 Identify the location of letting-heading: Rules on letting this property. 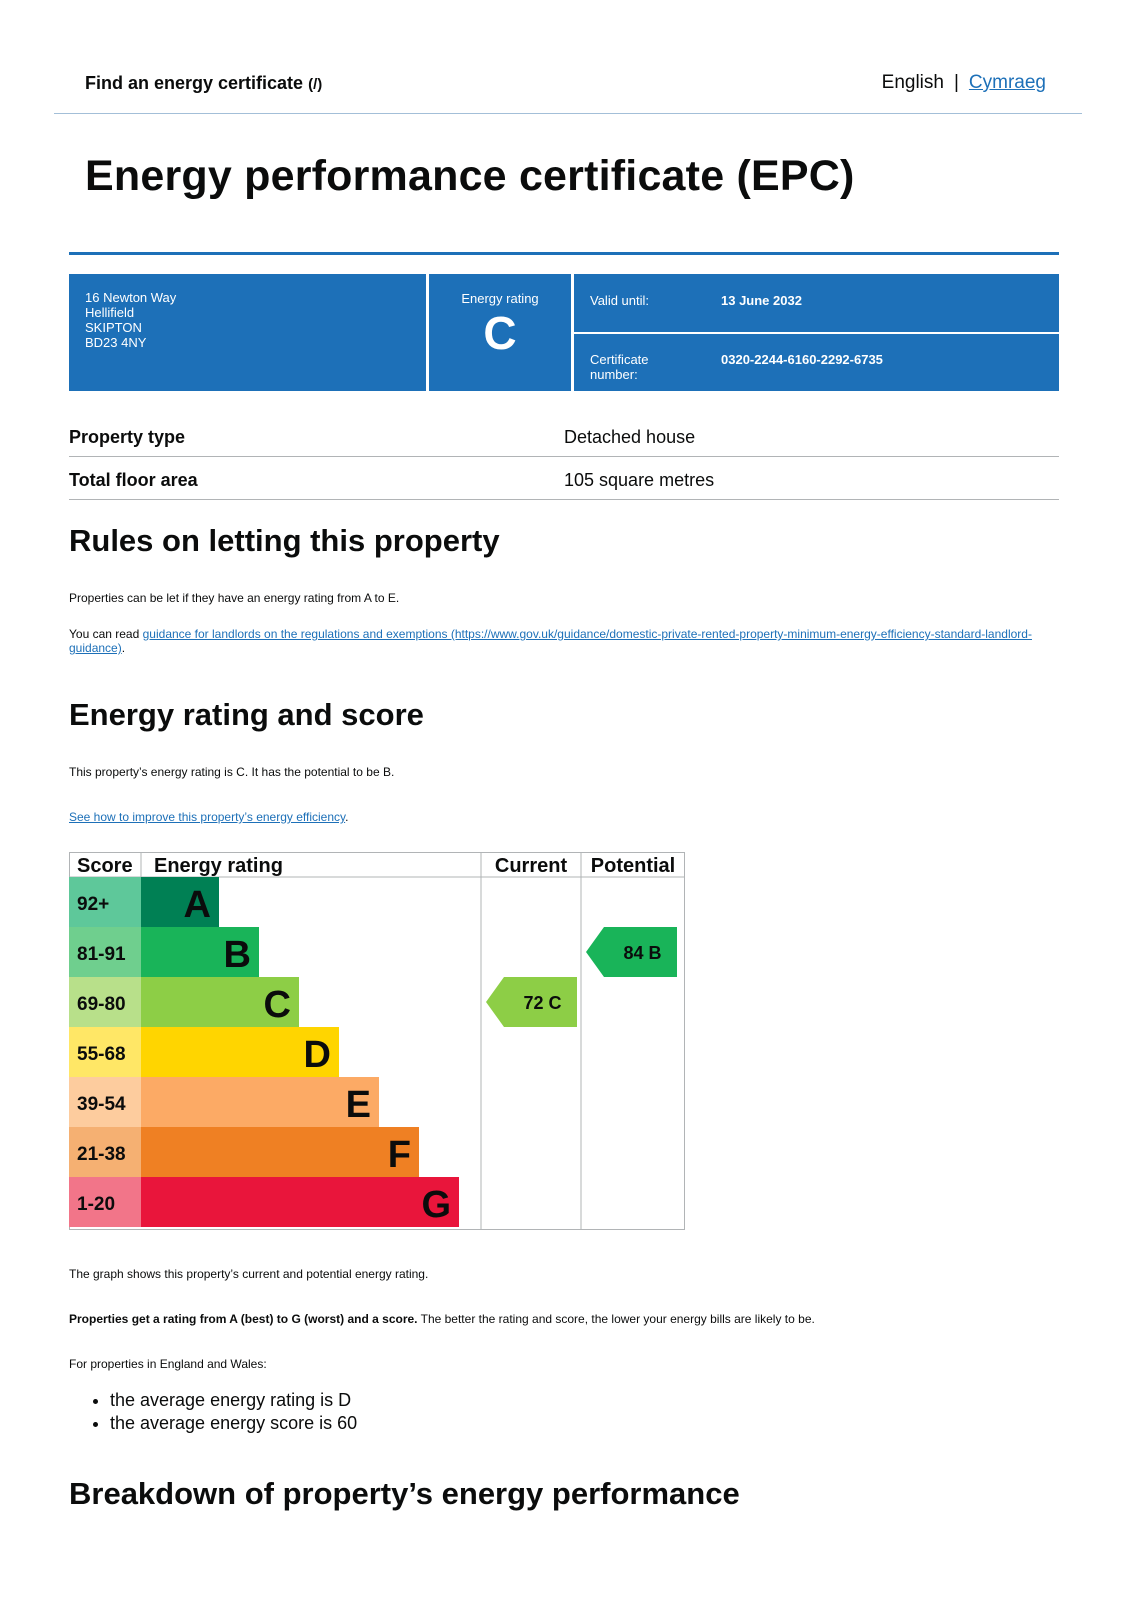
(284, 540).